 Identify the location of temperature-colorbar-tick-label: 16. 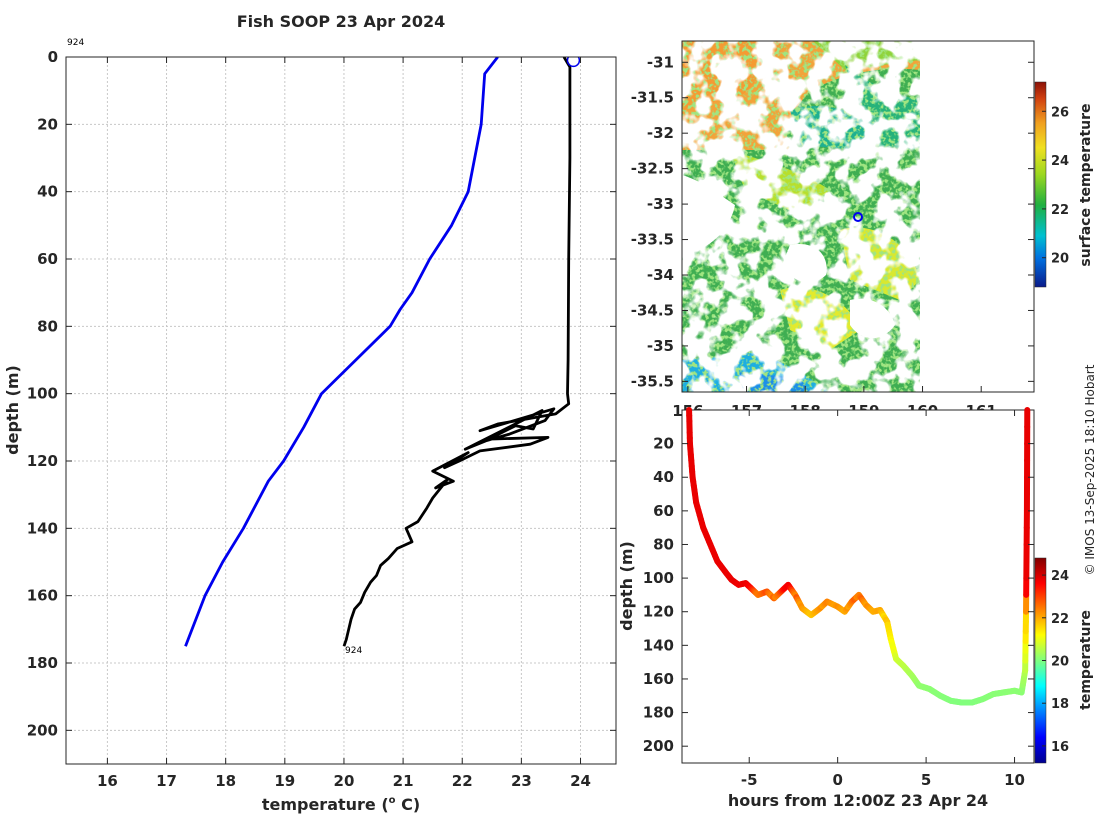
(1060, 747).